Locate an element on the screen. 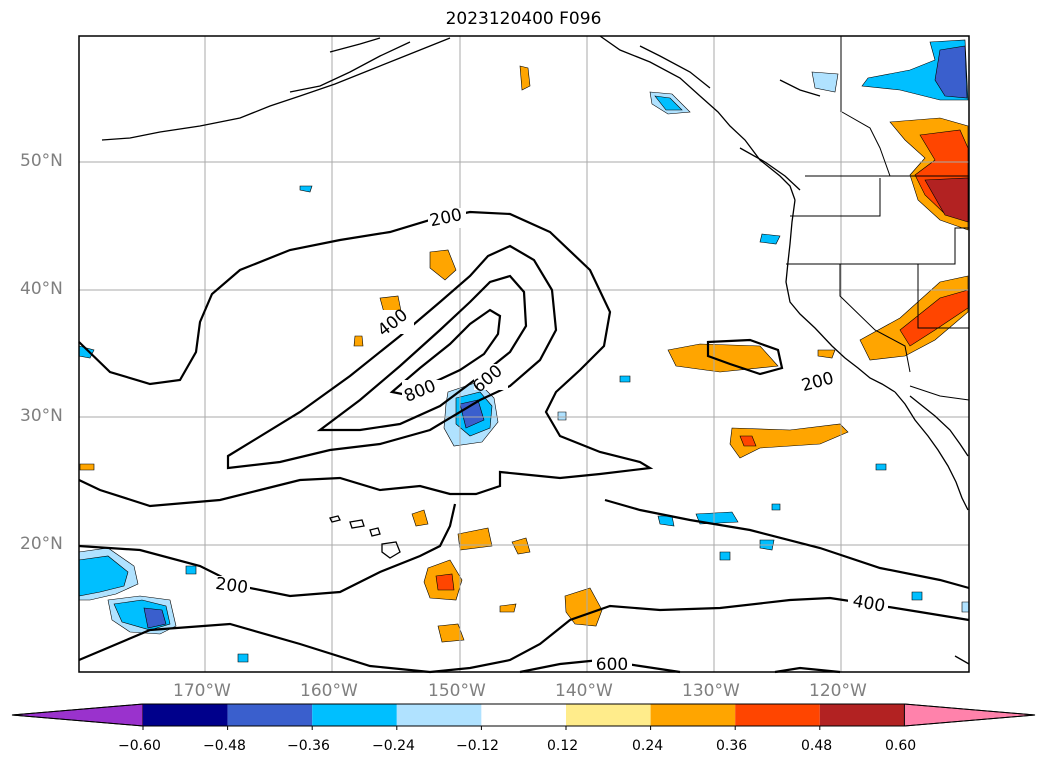 This screenshot has height=765, width=1047. lat-label: 40°N is located at coordinates (41, 289).